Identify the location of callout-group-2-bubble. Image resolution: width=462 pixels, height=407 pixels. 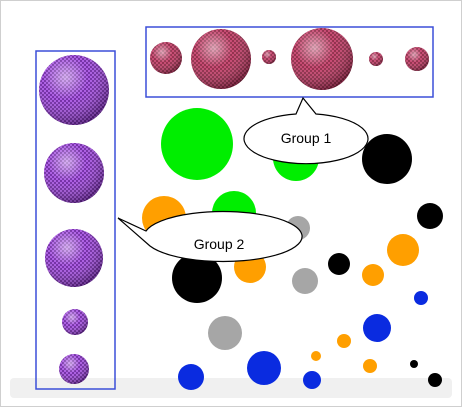
(210, 236).